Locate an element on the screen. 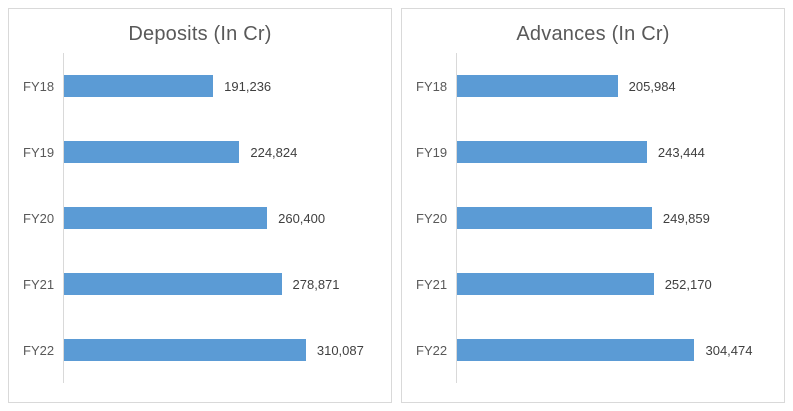 The width and height of the screenshot is (793, 411). bar-row-fy21: FY21 252,170 is located at coordinates (592, 284).